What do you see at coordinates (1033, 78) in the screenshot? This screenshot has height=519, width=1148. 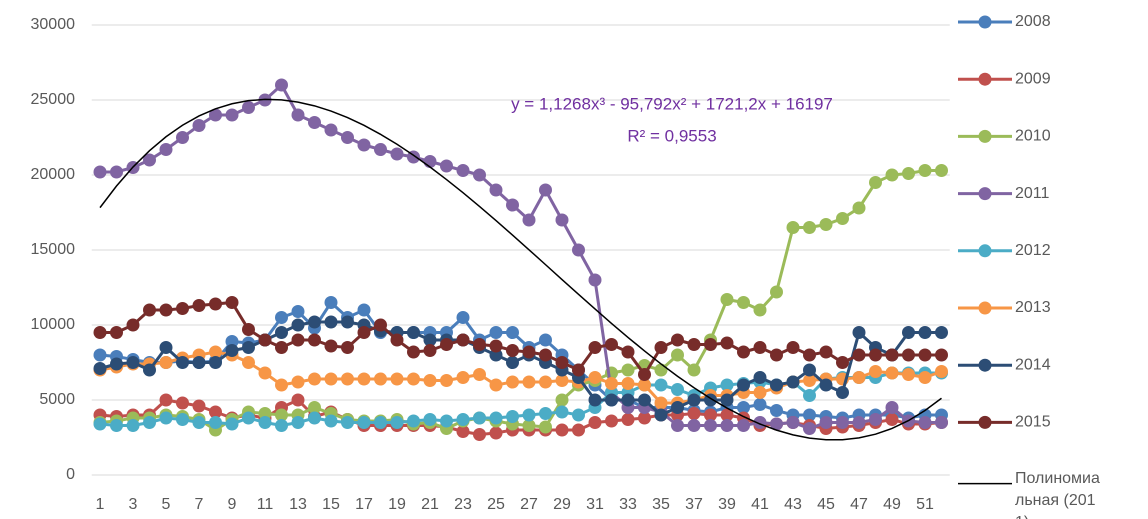 I see `legend-label: 2009` at bounding box center [1033, 78].